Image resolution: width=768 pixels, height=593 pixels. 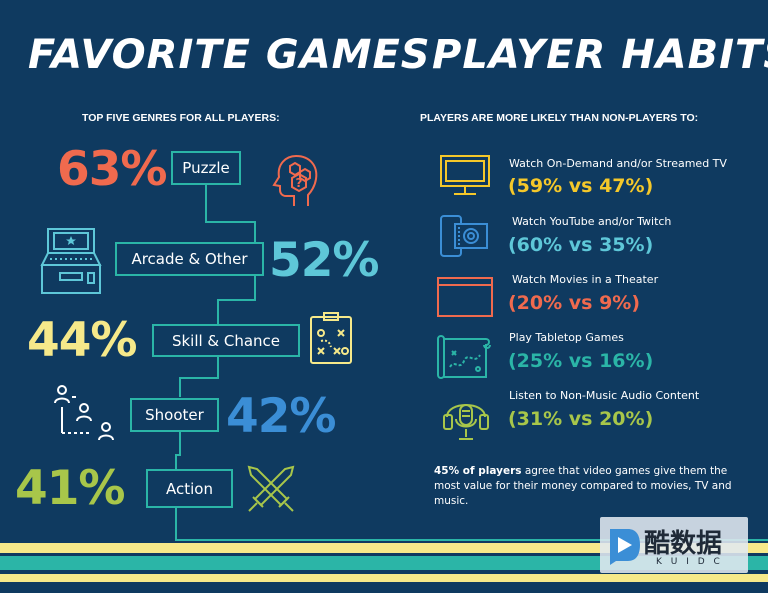 What do you see at coordinates (566, 337) in the screenshot?
I see `habit-label: Play Tabletop Games` at bounding box center [566, 337].